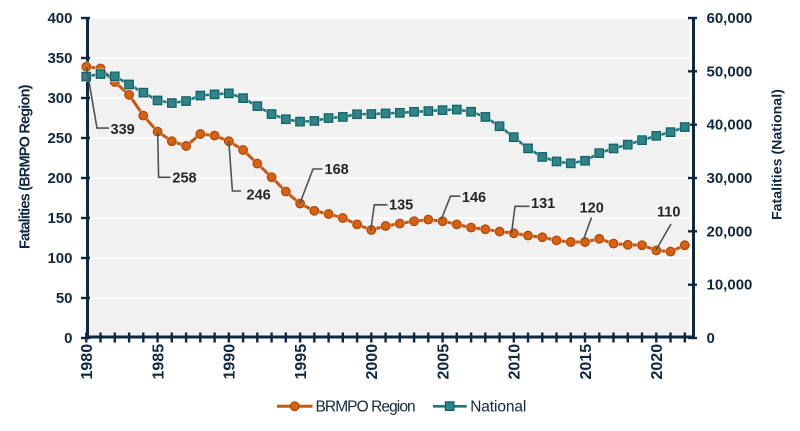 This screenshot has height=431, width=800. Describe the element at coordinates (59, 218) in the screenshot. I see `svg-text: 150` at that location.